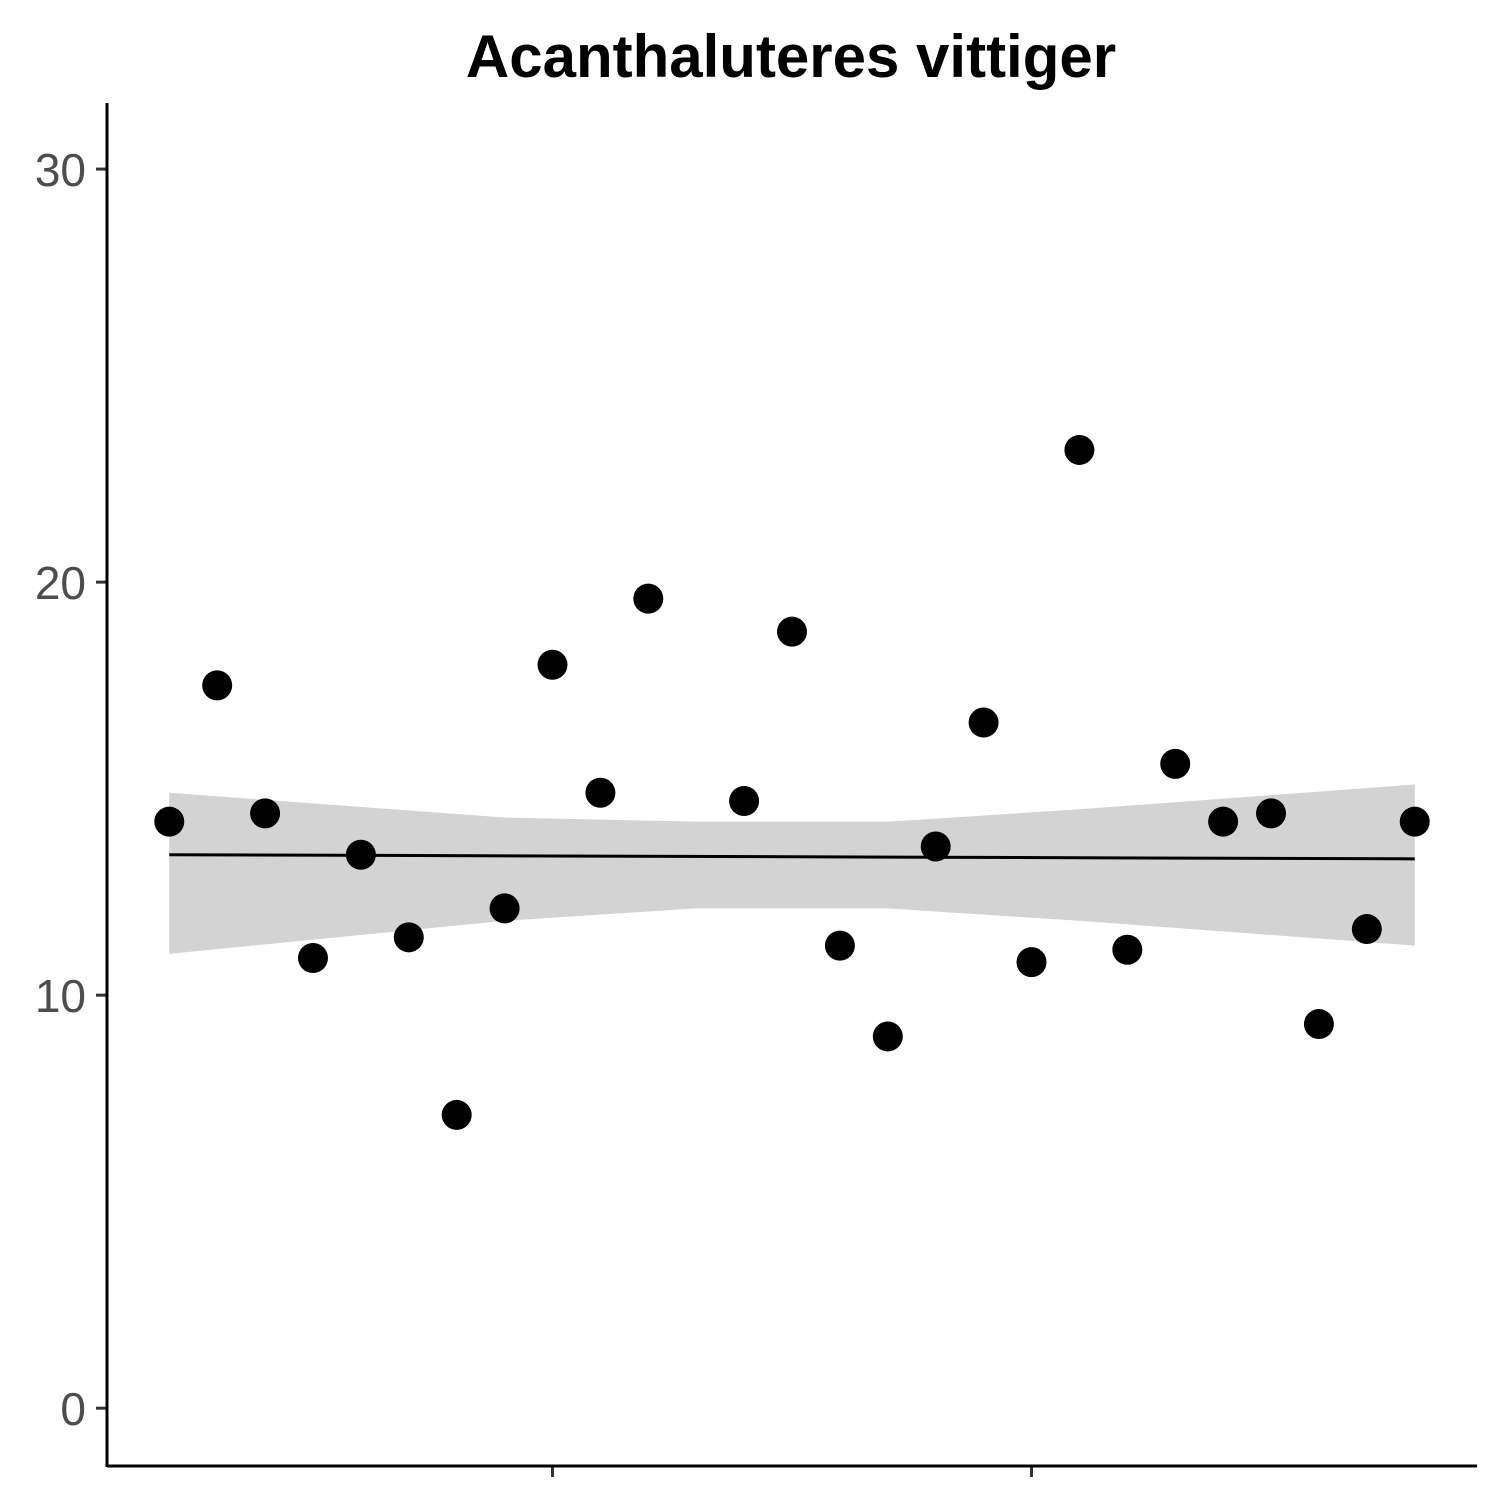 The image size is (1500, 1500). I want to click on trend-line, so click(792, 857).